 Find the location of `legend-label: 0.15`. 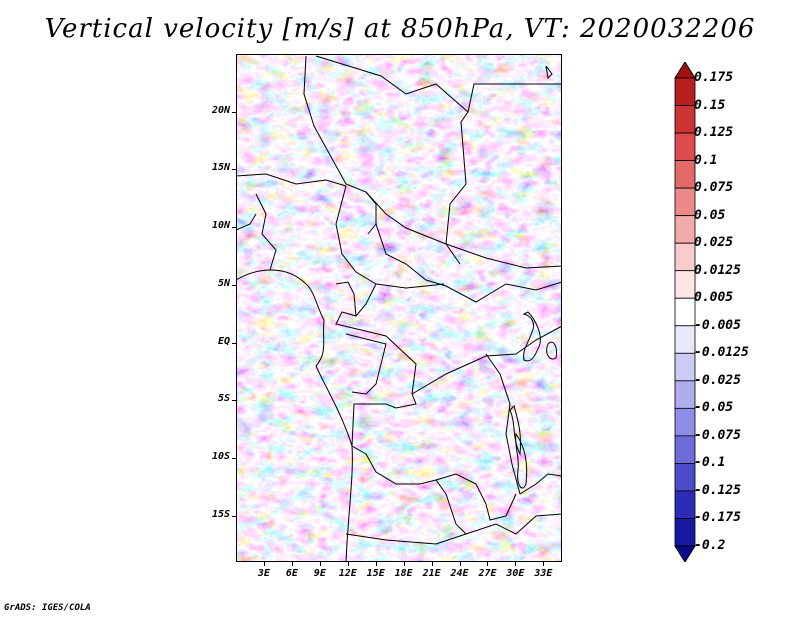

legend-label: 0.15 is located at coordinates (710, 105).